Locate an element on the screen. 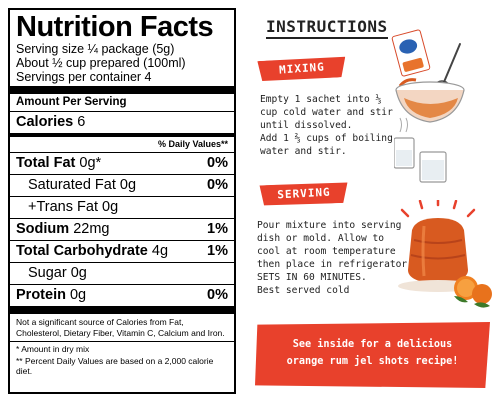 This screenshot has height=402, width=500. nutrient-label: +Trans Fat is located at coordinates (63, 207).